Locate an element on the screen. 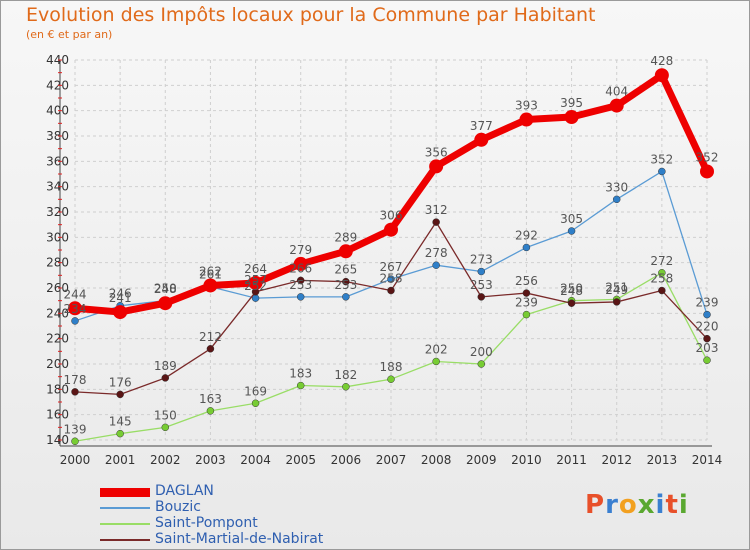 This screenshot has height=550, width=750. data-label: 395 is located at coordinates (571, 103).